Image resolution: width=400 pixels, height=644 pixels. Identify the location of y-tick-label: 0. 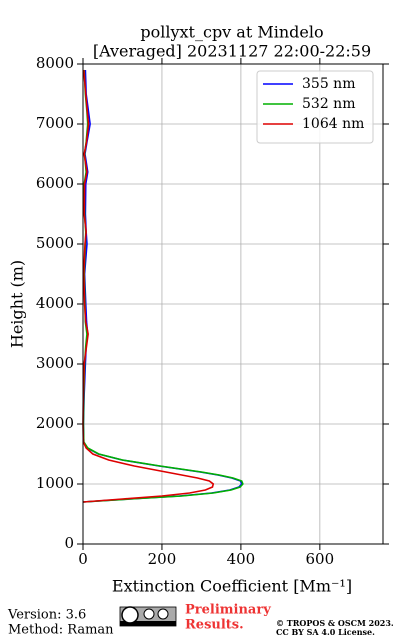
(69, 543).